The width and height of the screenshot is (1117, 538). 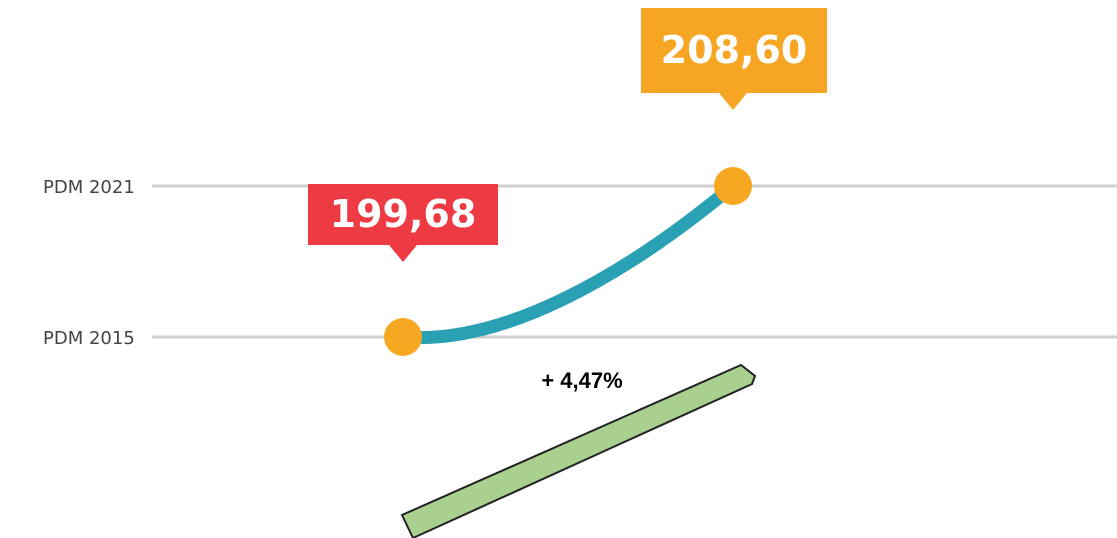 What do you see at coordinates (403, 214) in the screenshot?
I see `value-label: 199,68` at bounding box center [403, 214].